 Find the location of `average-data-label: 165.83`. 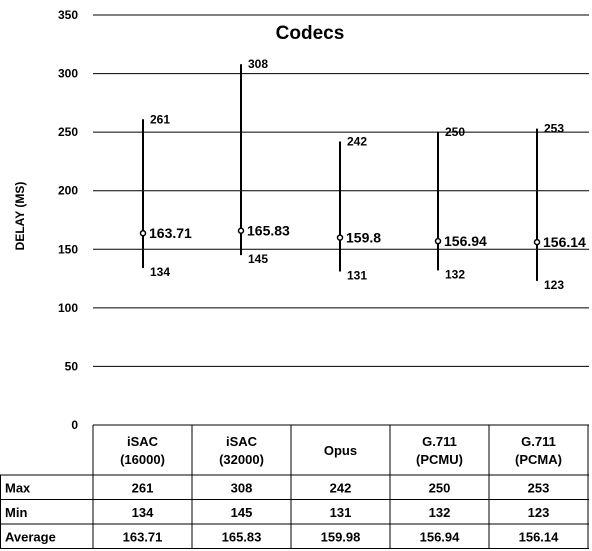

average-data-label: 165.83 is located at coordinates (268, 231).